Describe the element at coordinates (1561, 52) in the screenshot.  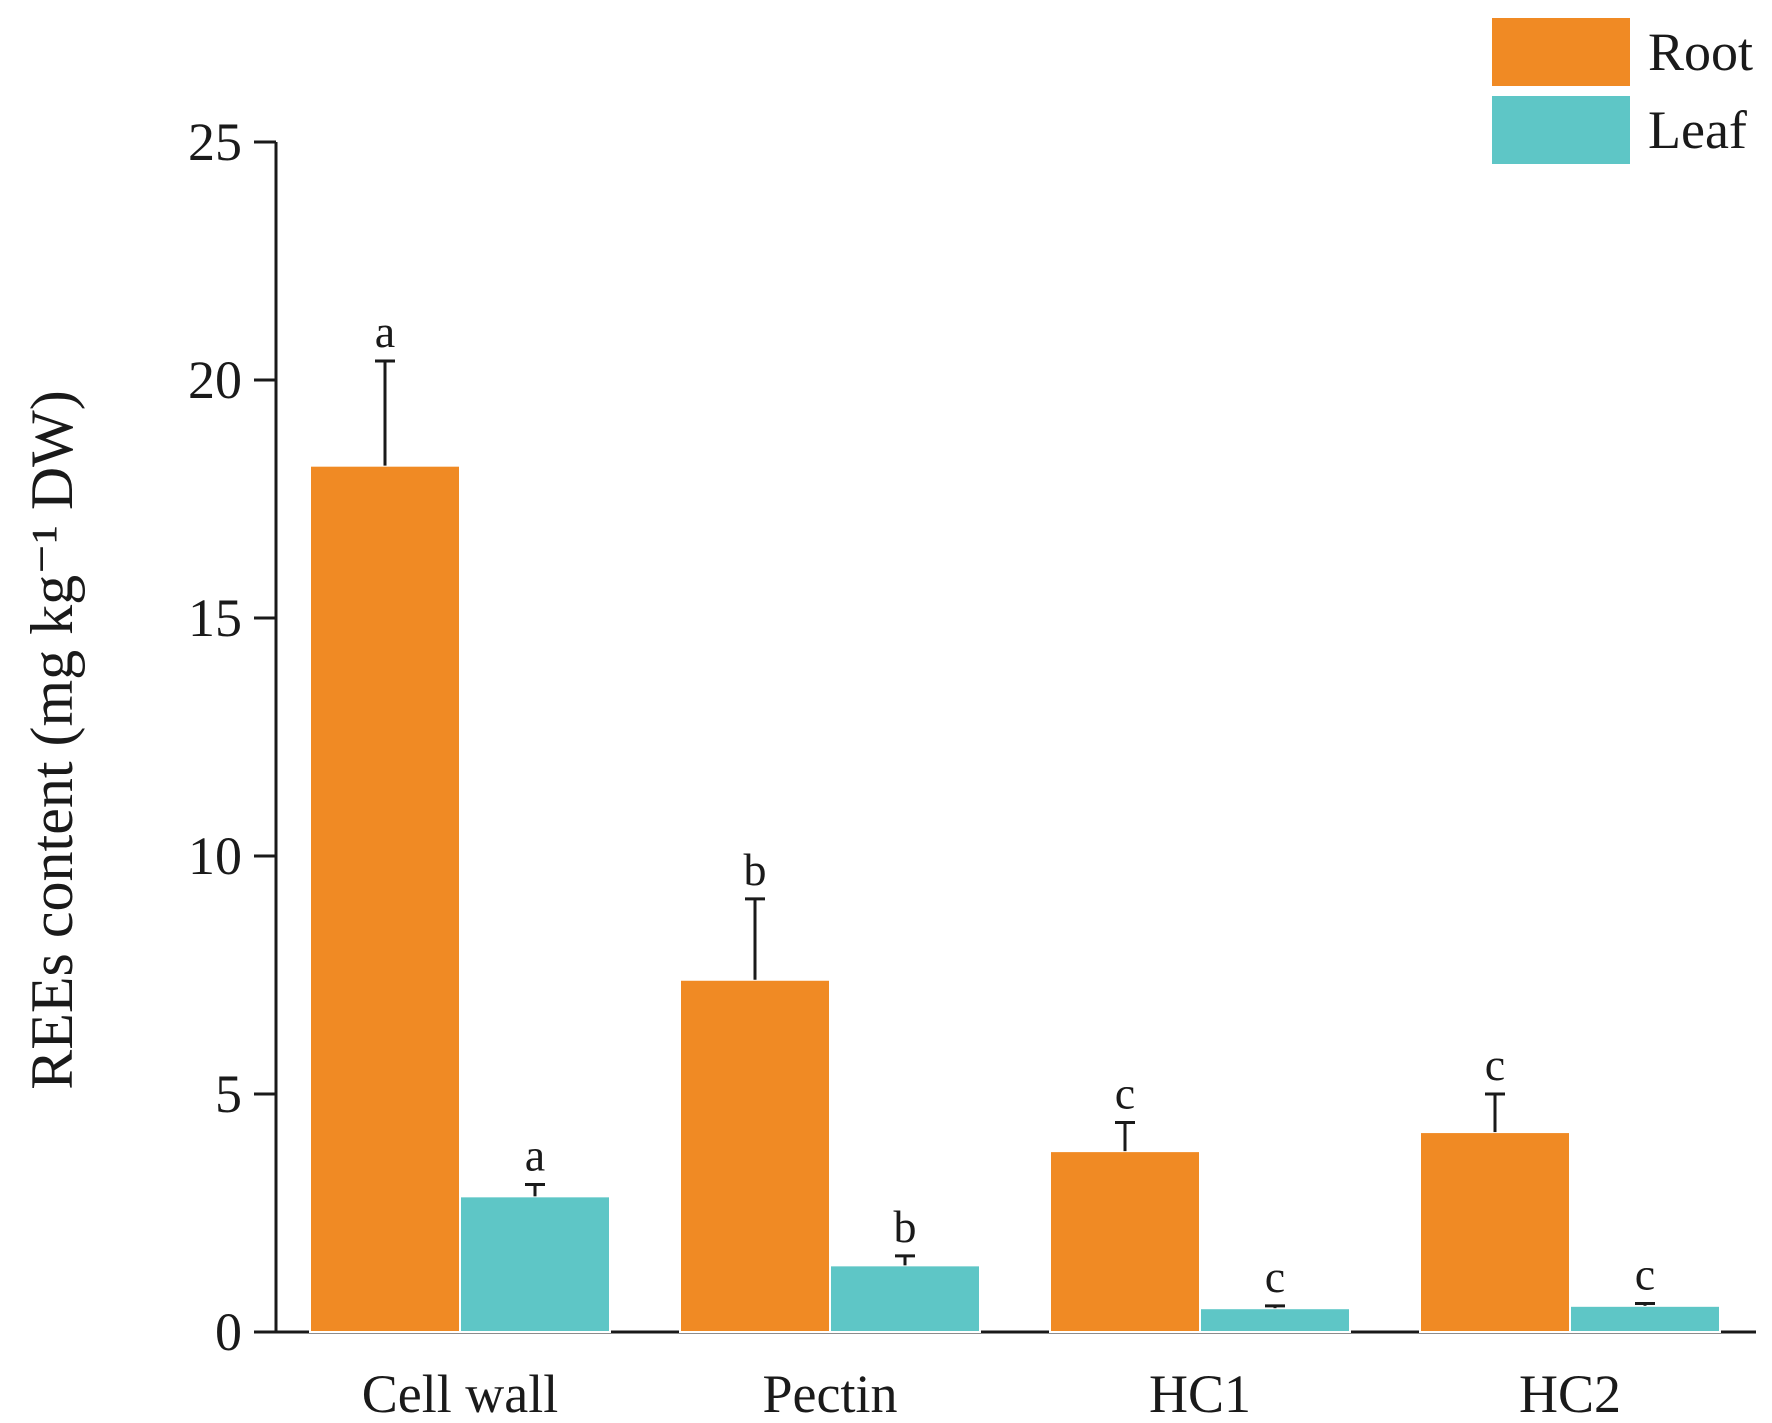
I see `legend-swatch-root` at that location.